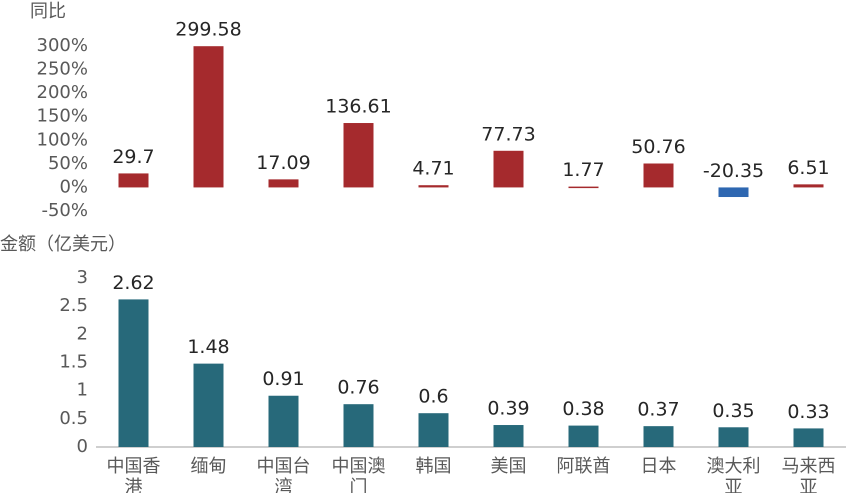 This screenshot has width=848, height=493. Describe the element at coordinates (82, 446) in the screenshot. I see `y-tick-label: 0` at that location.